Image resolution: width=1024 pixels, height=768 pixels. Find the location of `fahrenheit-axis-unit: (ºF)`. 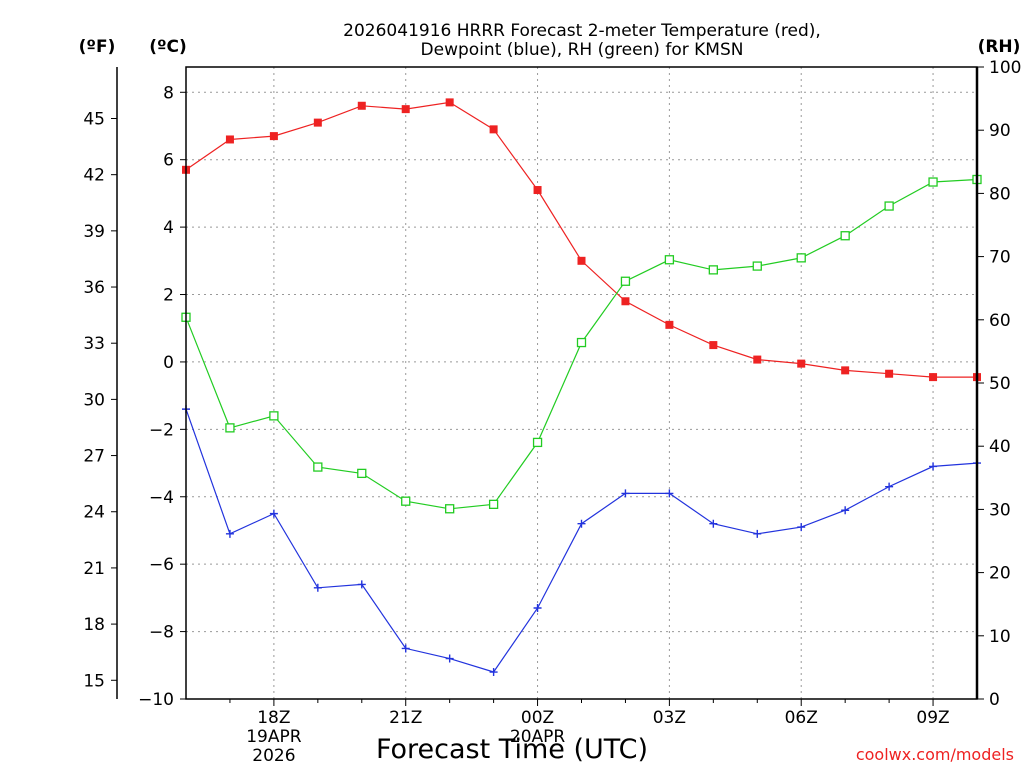

fahrenheit-axis-unit: (ºF) is located at coordinates (97, 47).